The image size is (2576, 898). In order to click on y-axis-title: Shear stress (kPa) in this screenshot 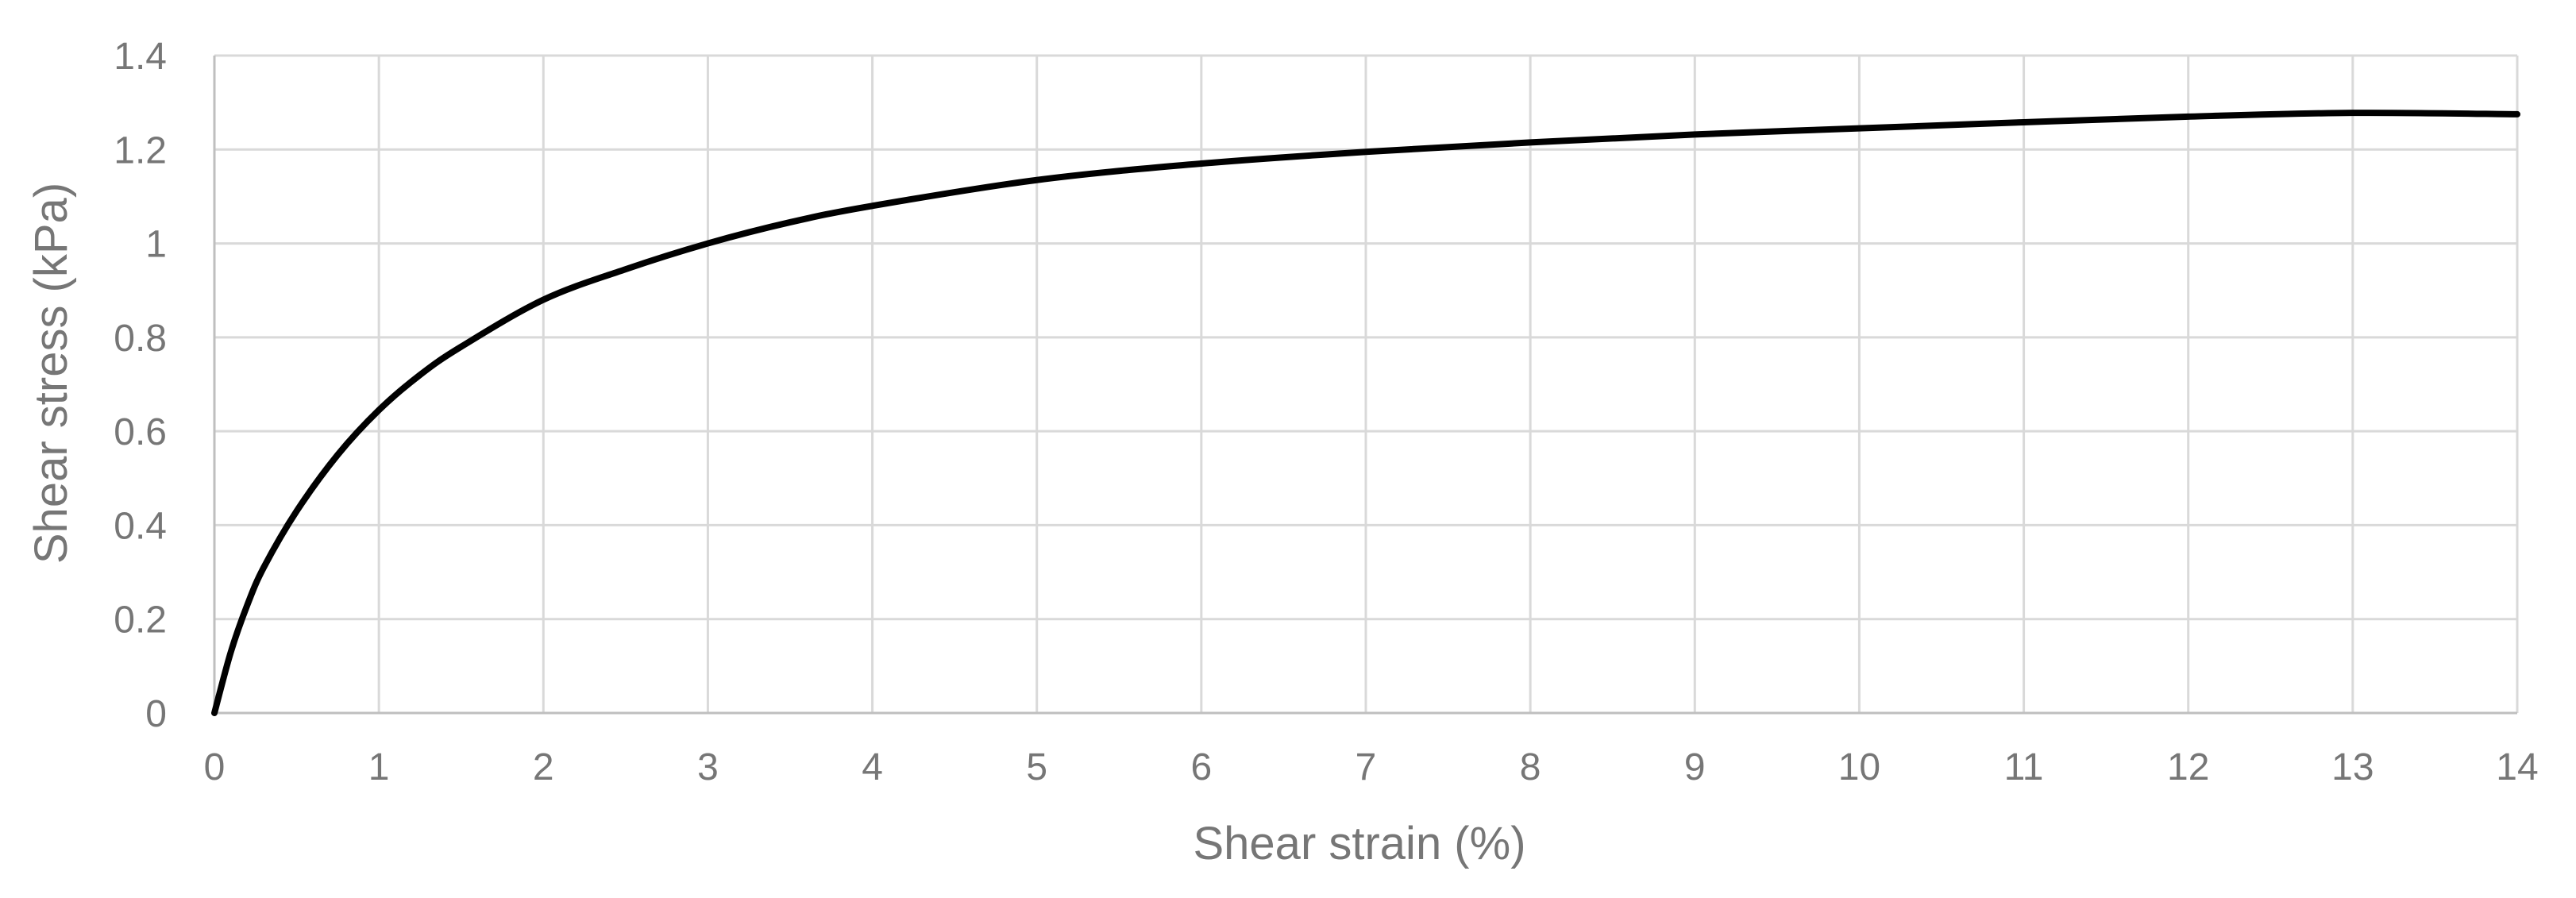, I will do `click(51, 374)`.